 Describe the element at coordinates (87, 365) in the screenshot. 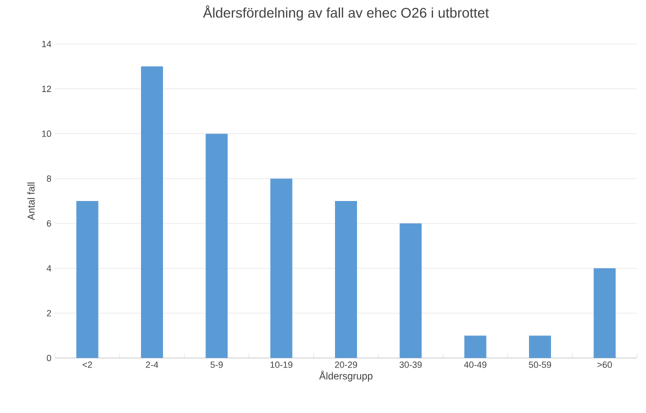

I see `x-tick-label: <2` at that location.